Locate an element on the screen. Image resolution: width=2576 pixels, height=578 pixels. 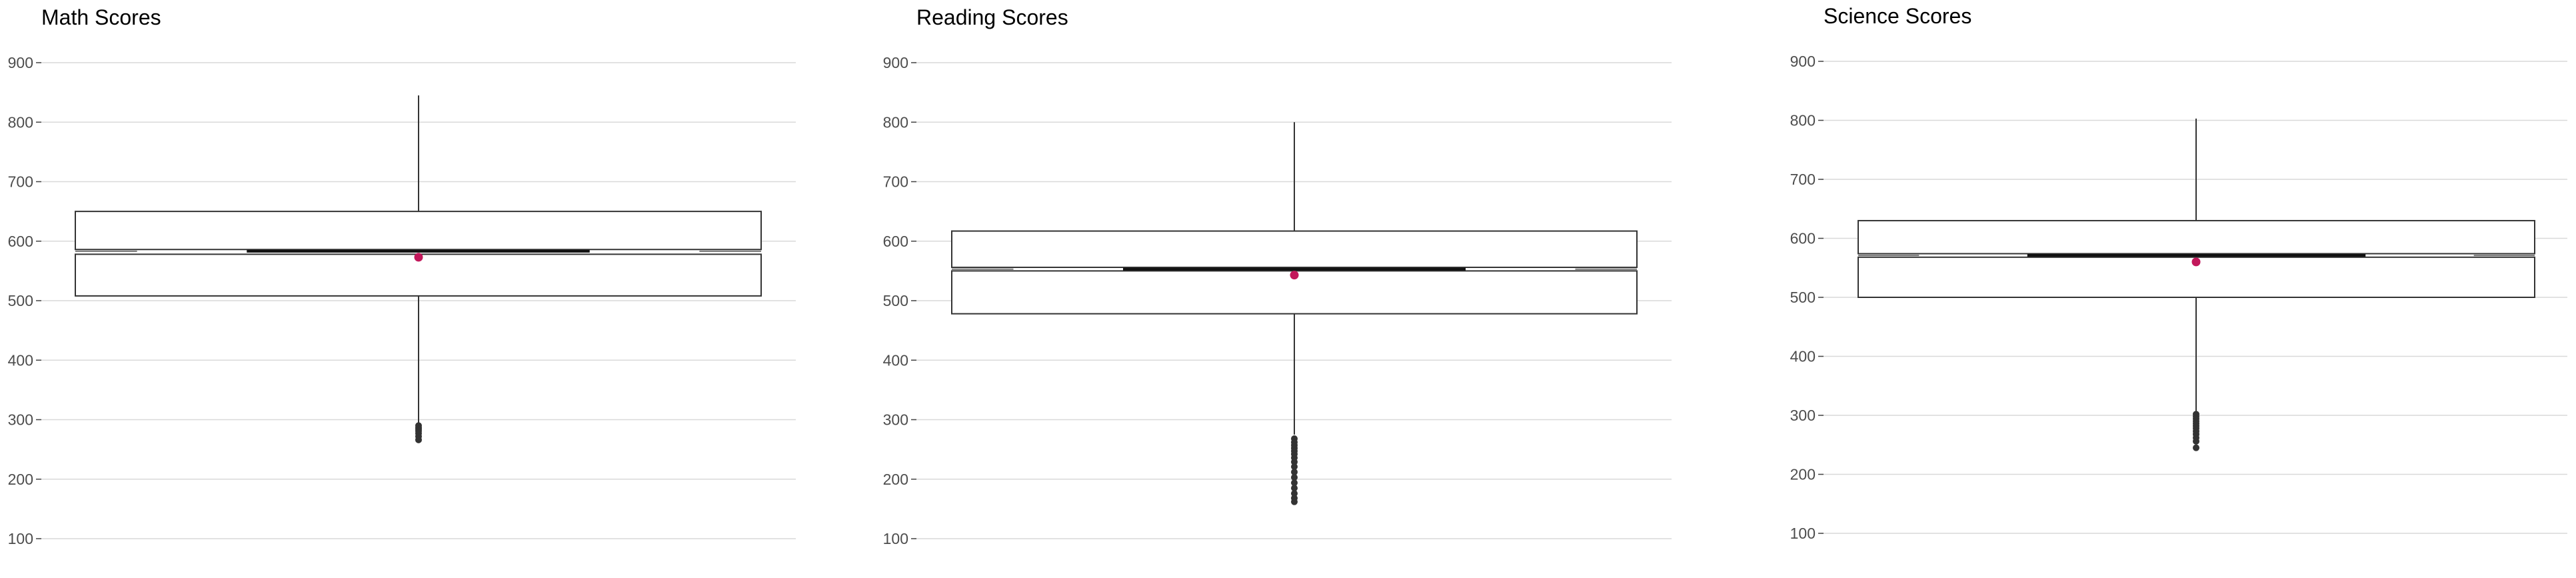
chart-title: Science Scores is located at coordinates (1898, 16).